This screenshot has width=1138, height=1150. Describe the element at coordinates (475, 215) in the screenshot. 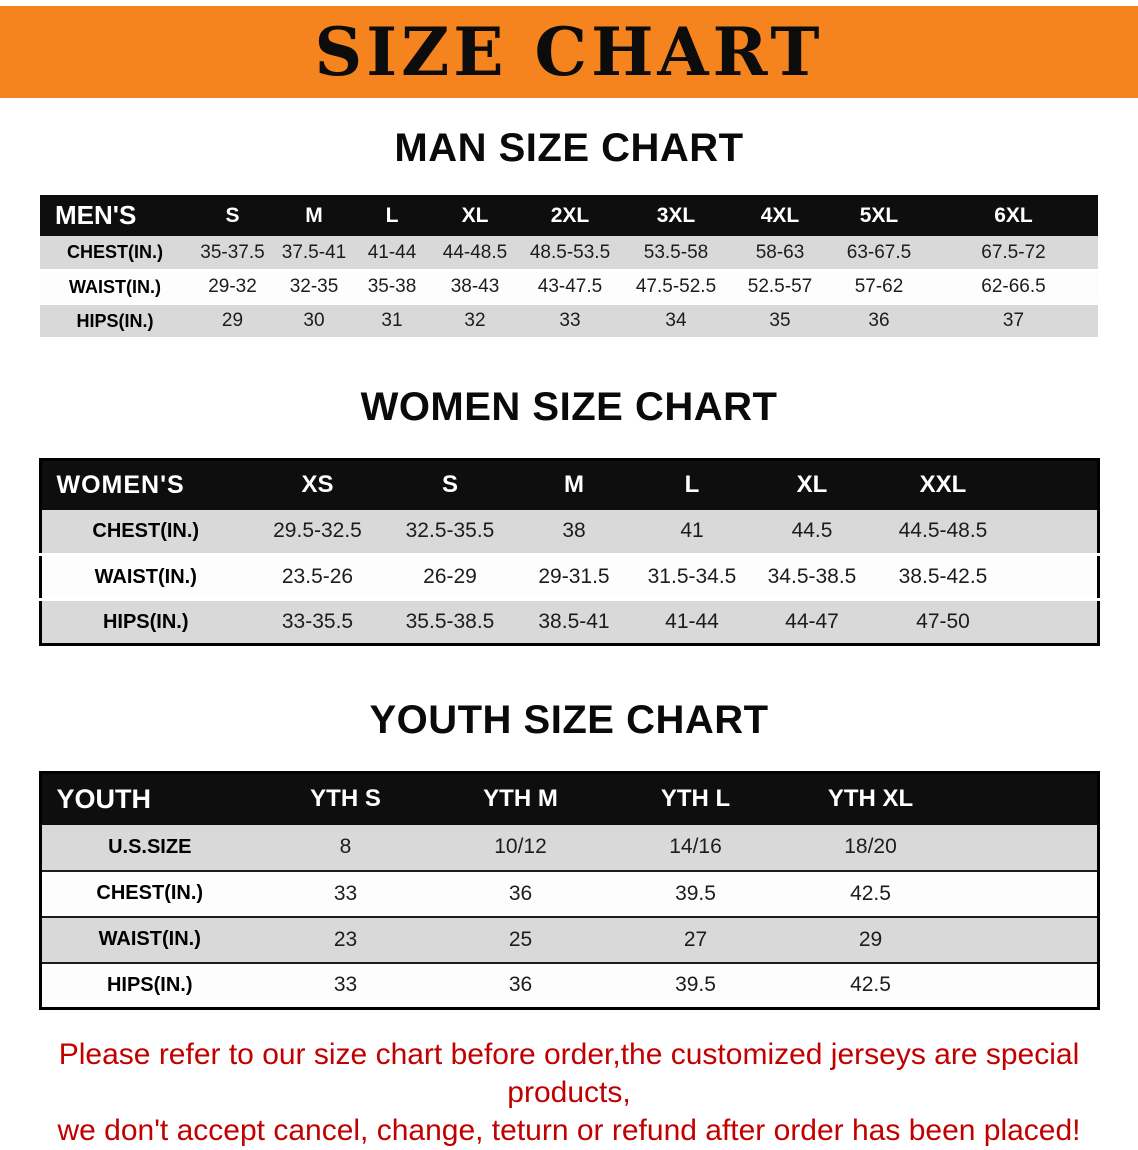

I see `column-header: XL` at that location.